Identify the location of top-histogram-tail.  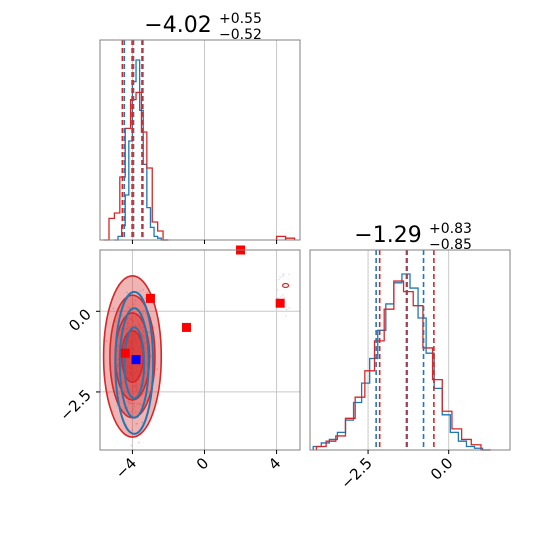
(290, 238).